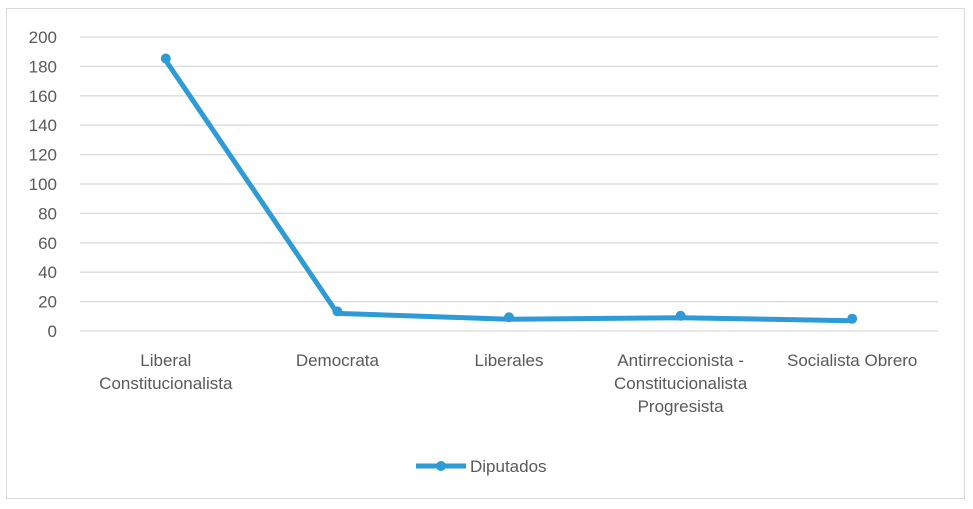 This screenshot has width=973, height=509. What do you see at coordinates (43, 155) in the screenshot?
I see `y-tick-label: 120` at bounding box center [43, 155].